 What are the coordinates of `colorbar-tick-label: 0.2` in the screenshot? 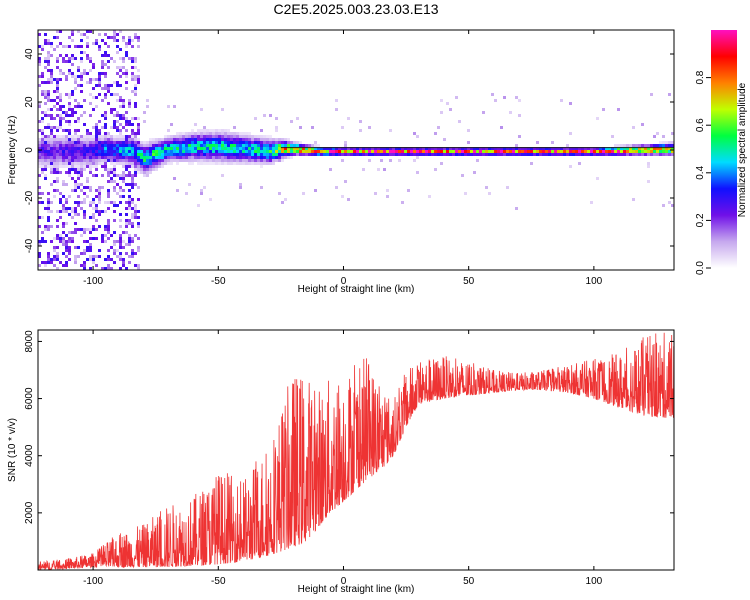 It's located at (700, 220).